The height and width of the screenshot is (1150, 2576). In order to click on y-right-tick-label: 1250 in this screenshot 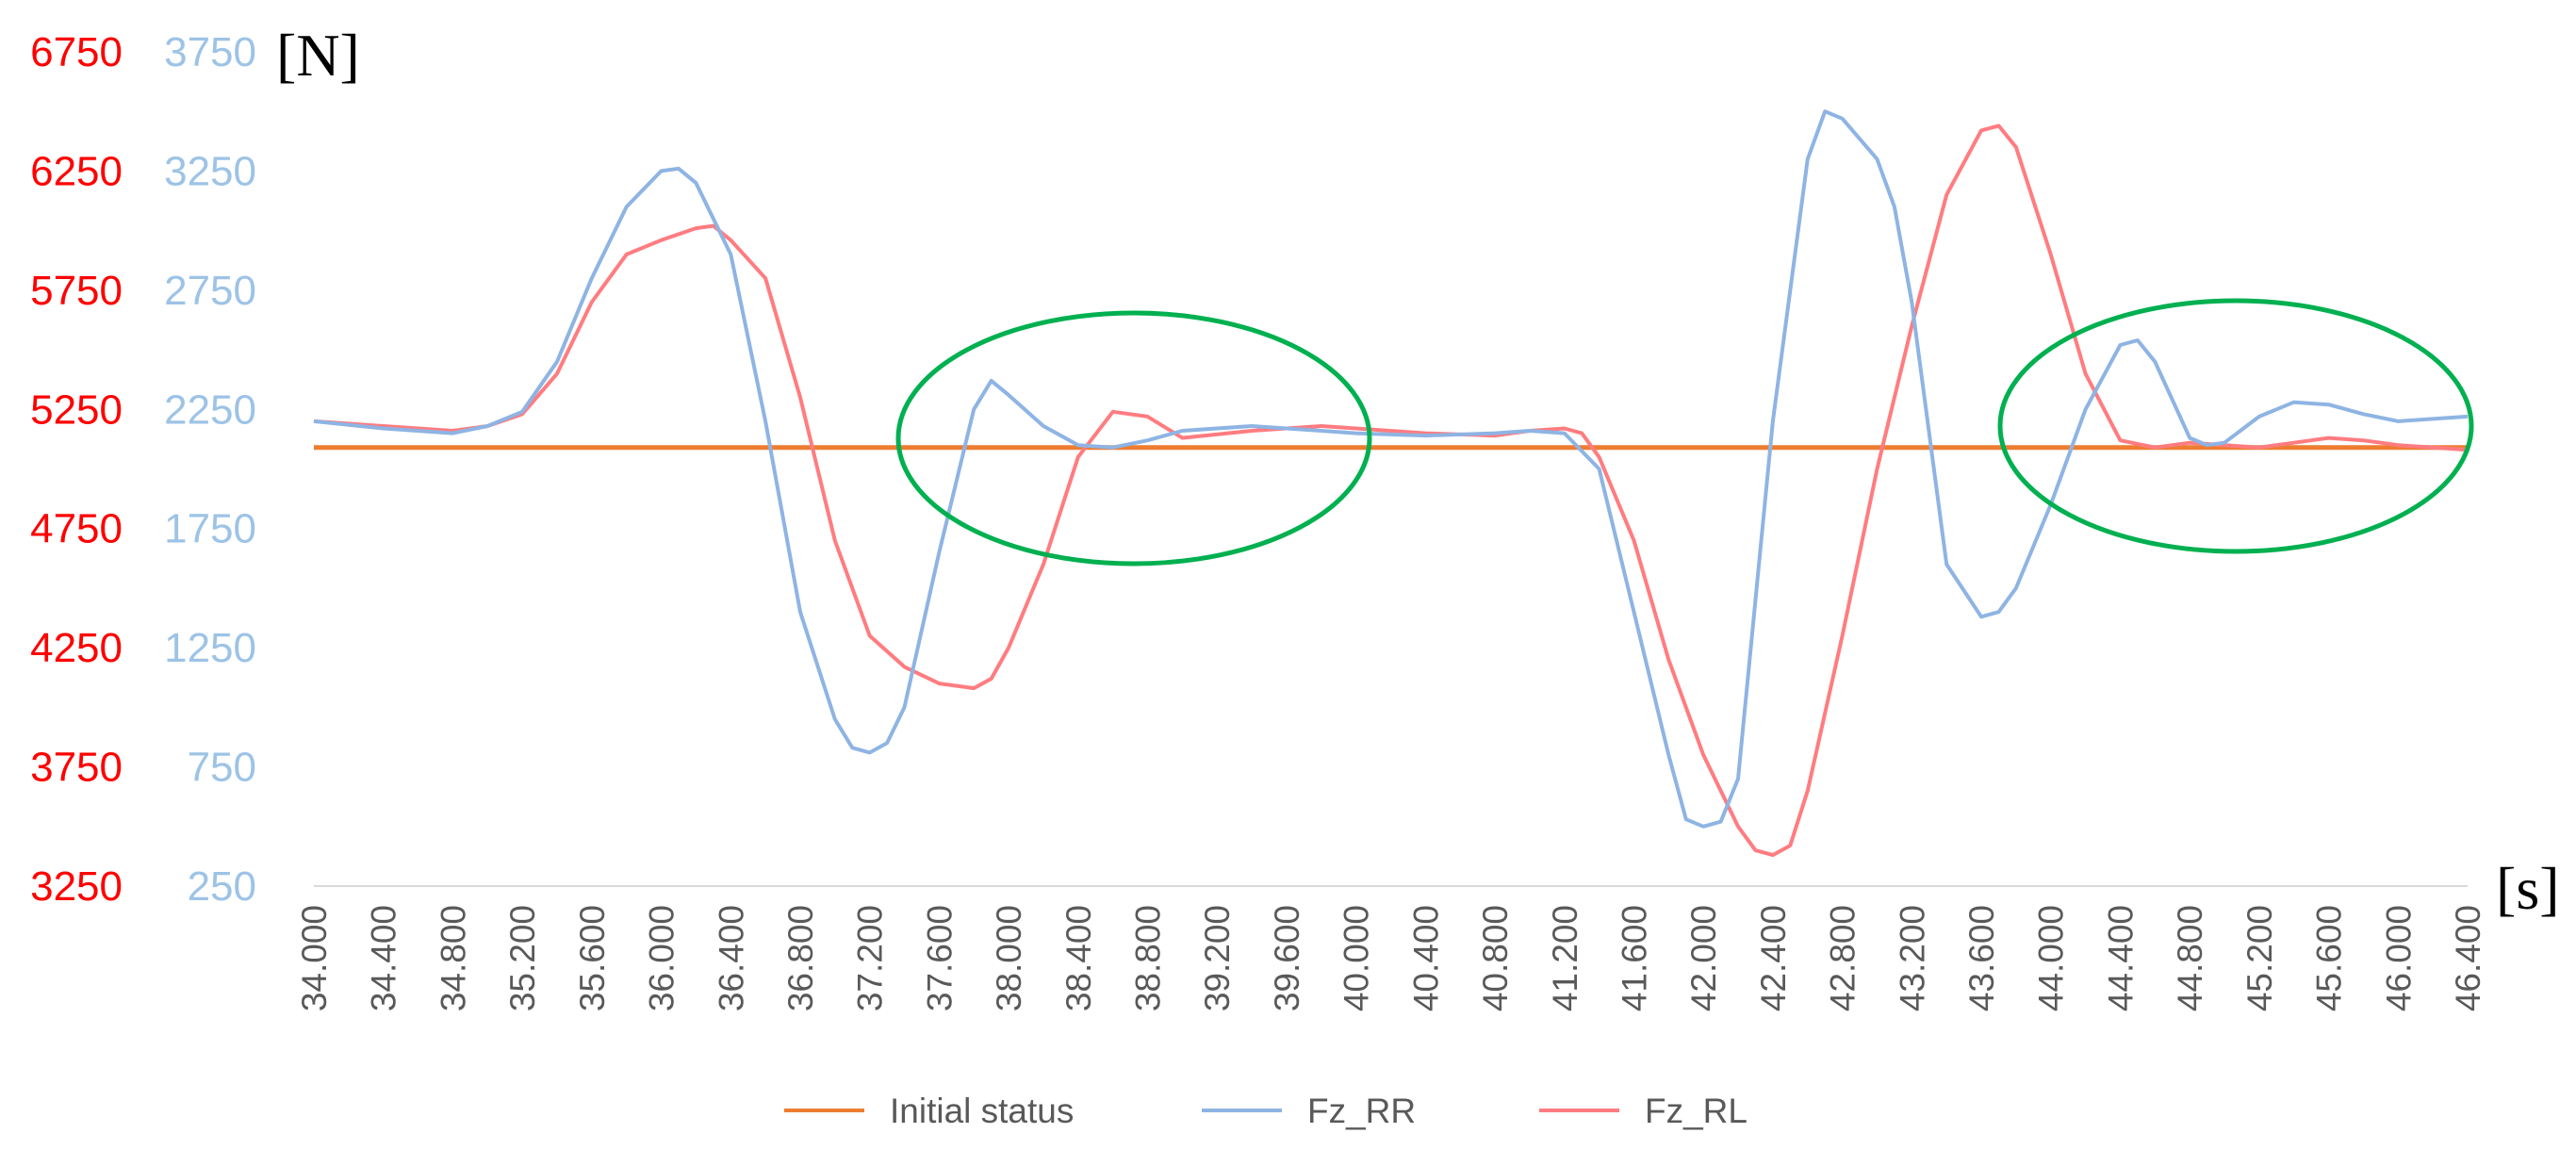, I will do `click(210, 648)`.